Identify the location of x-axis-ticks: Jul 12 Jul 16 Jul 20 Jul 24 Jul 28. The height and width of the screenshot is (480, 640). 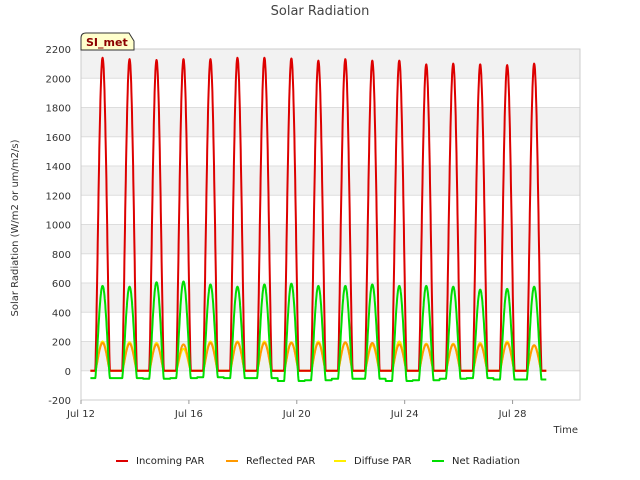
(296, 410).